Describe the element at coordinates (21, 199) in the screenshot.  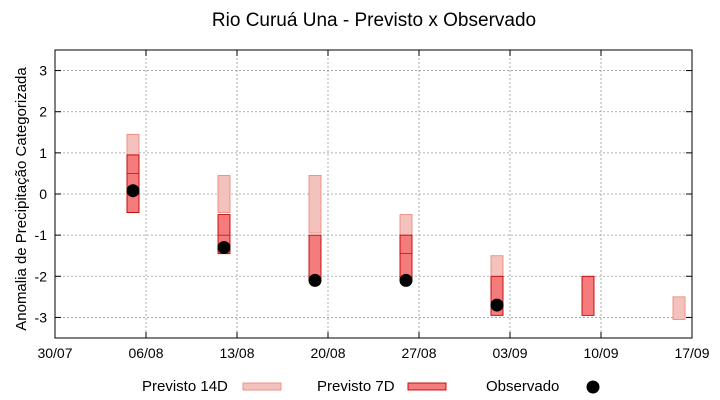
I see `y-axis-label: Anomalia de Precipitação Categorizada` at that location.